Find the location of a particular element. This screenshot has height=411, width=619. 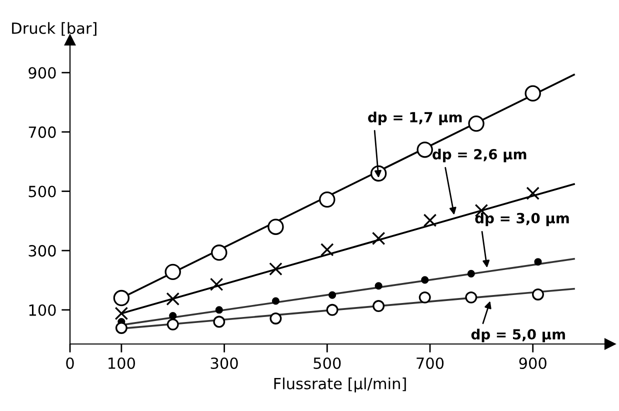

y-axis-title: Druck [bar] is located at coordinates (54, 29).